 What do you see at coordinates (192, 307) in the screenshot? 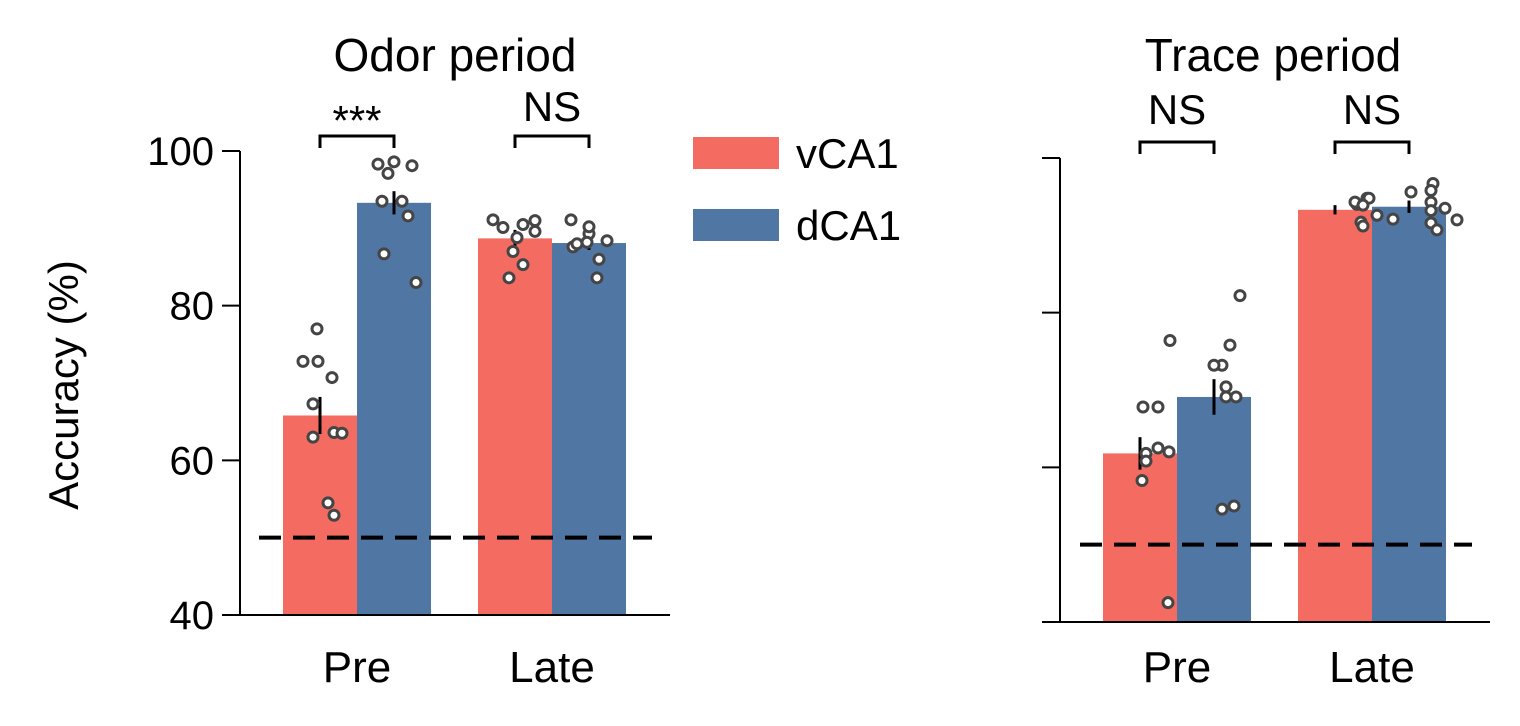
I see `y-tick-label: 80` at bounding box center [192, 307].